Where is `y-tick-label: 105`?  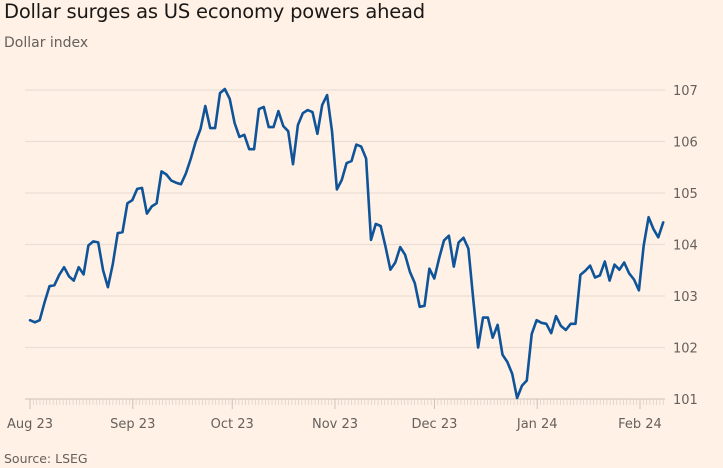 y-tick-label: 105 is located at coordinates (685, 194).